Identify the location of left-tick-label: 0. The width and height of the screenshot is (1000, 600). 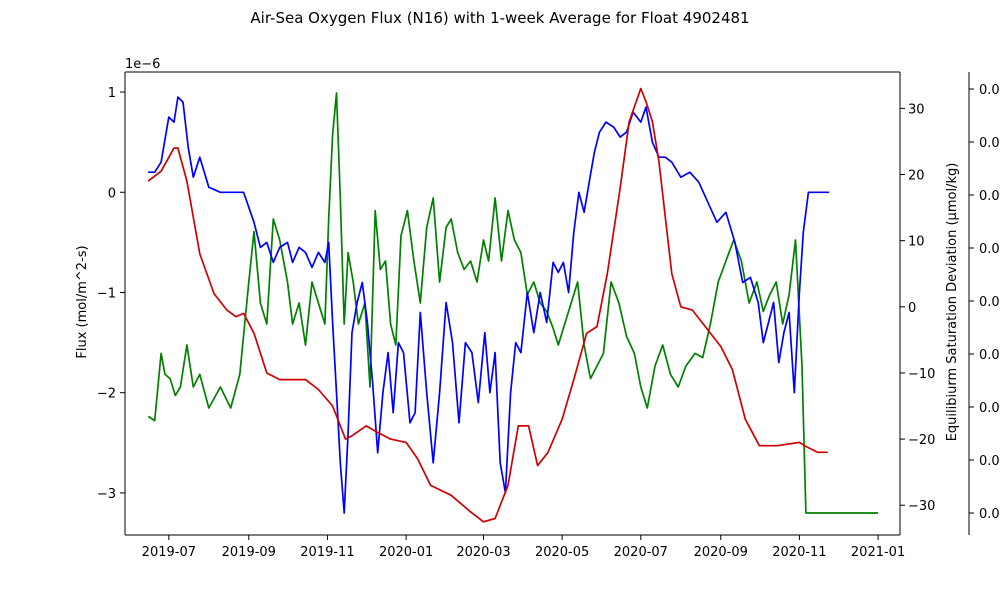
(112, 193).